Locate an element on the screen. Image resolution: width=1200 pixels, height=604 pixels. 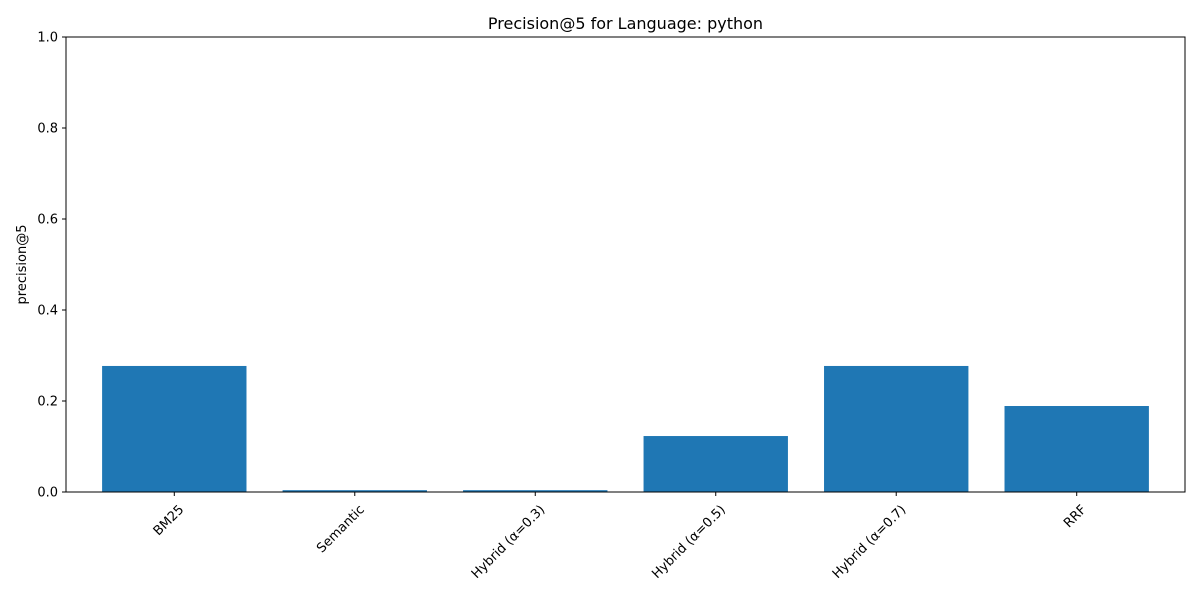
chart-title: Precision@5 for Language: python is located at coordinates (625, 23).